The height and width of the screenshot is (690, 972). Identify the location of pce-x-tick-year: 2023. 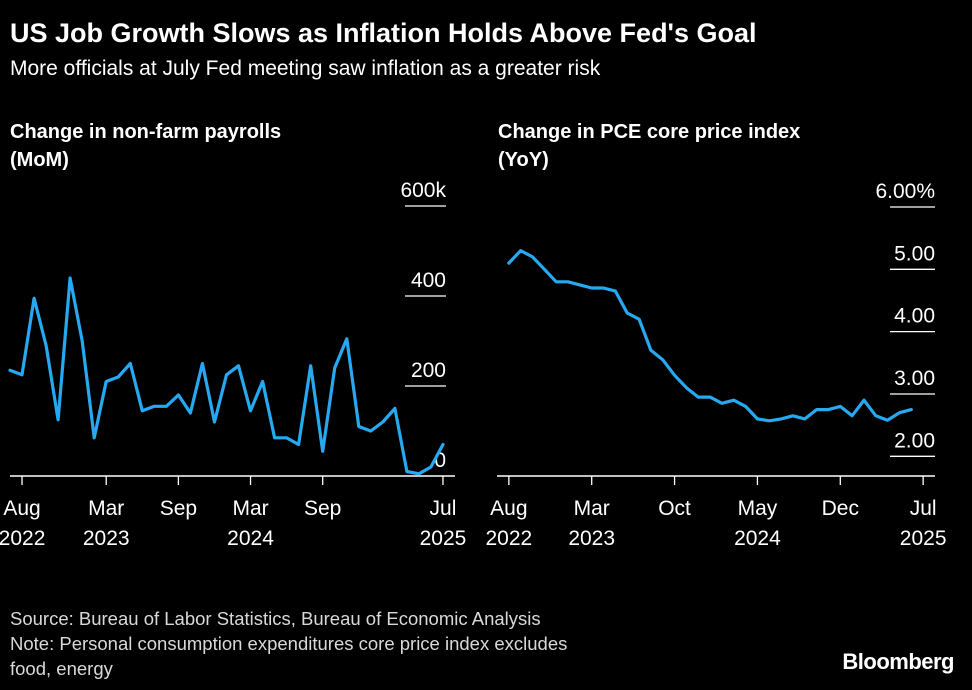
(591, 538).